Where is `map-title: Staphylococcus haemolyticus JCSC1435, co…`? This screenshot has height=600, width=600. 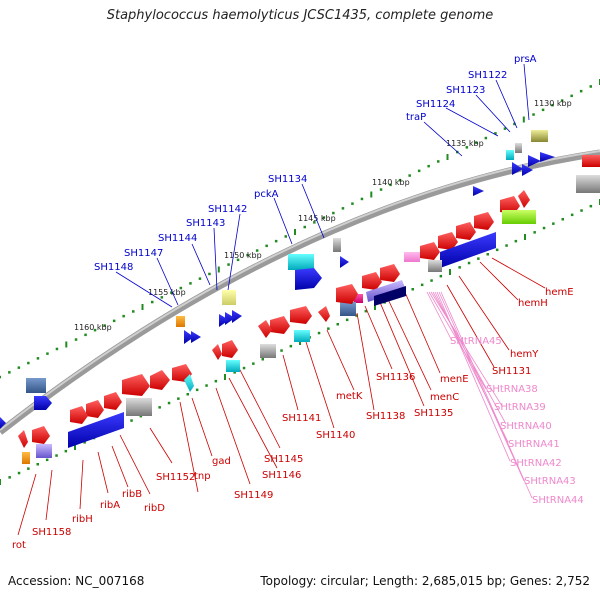 map-title: Staphylococcus haemolyticus JCSC1435, co… is located at coordinates (300, 15).